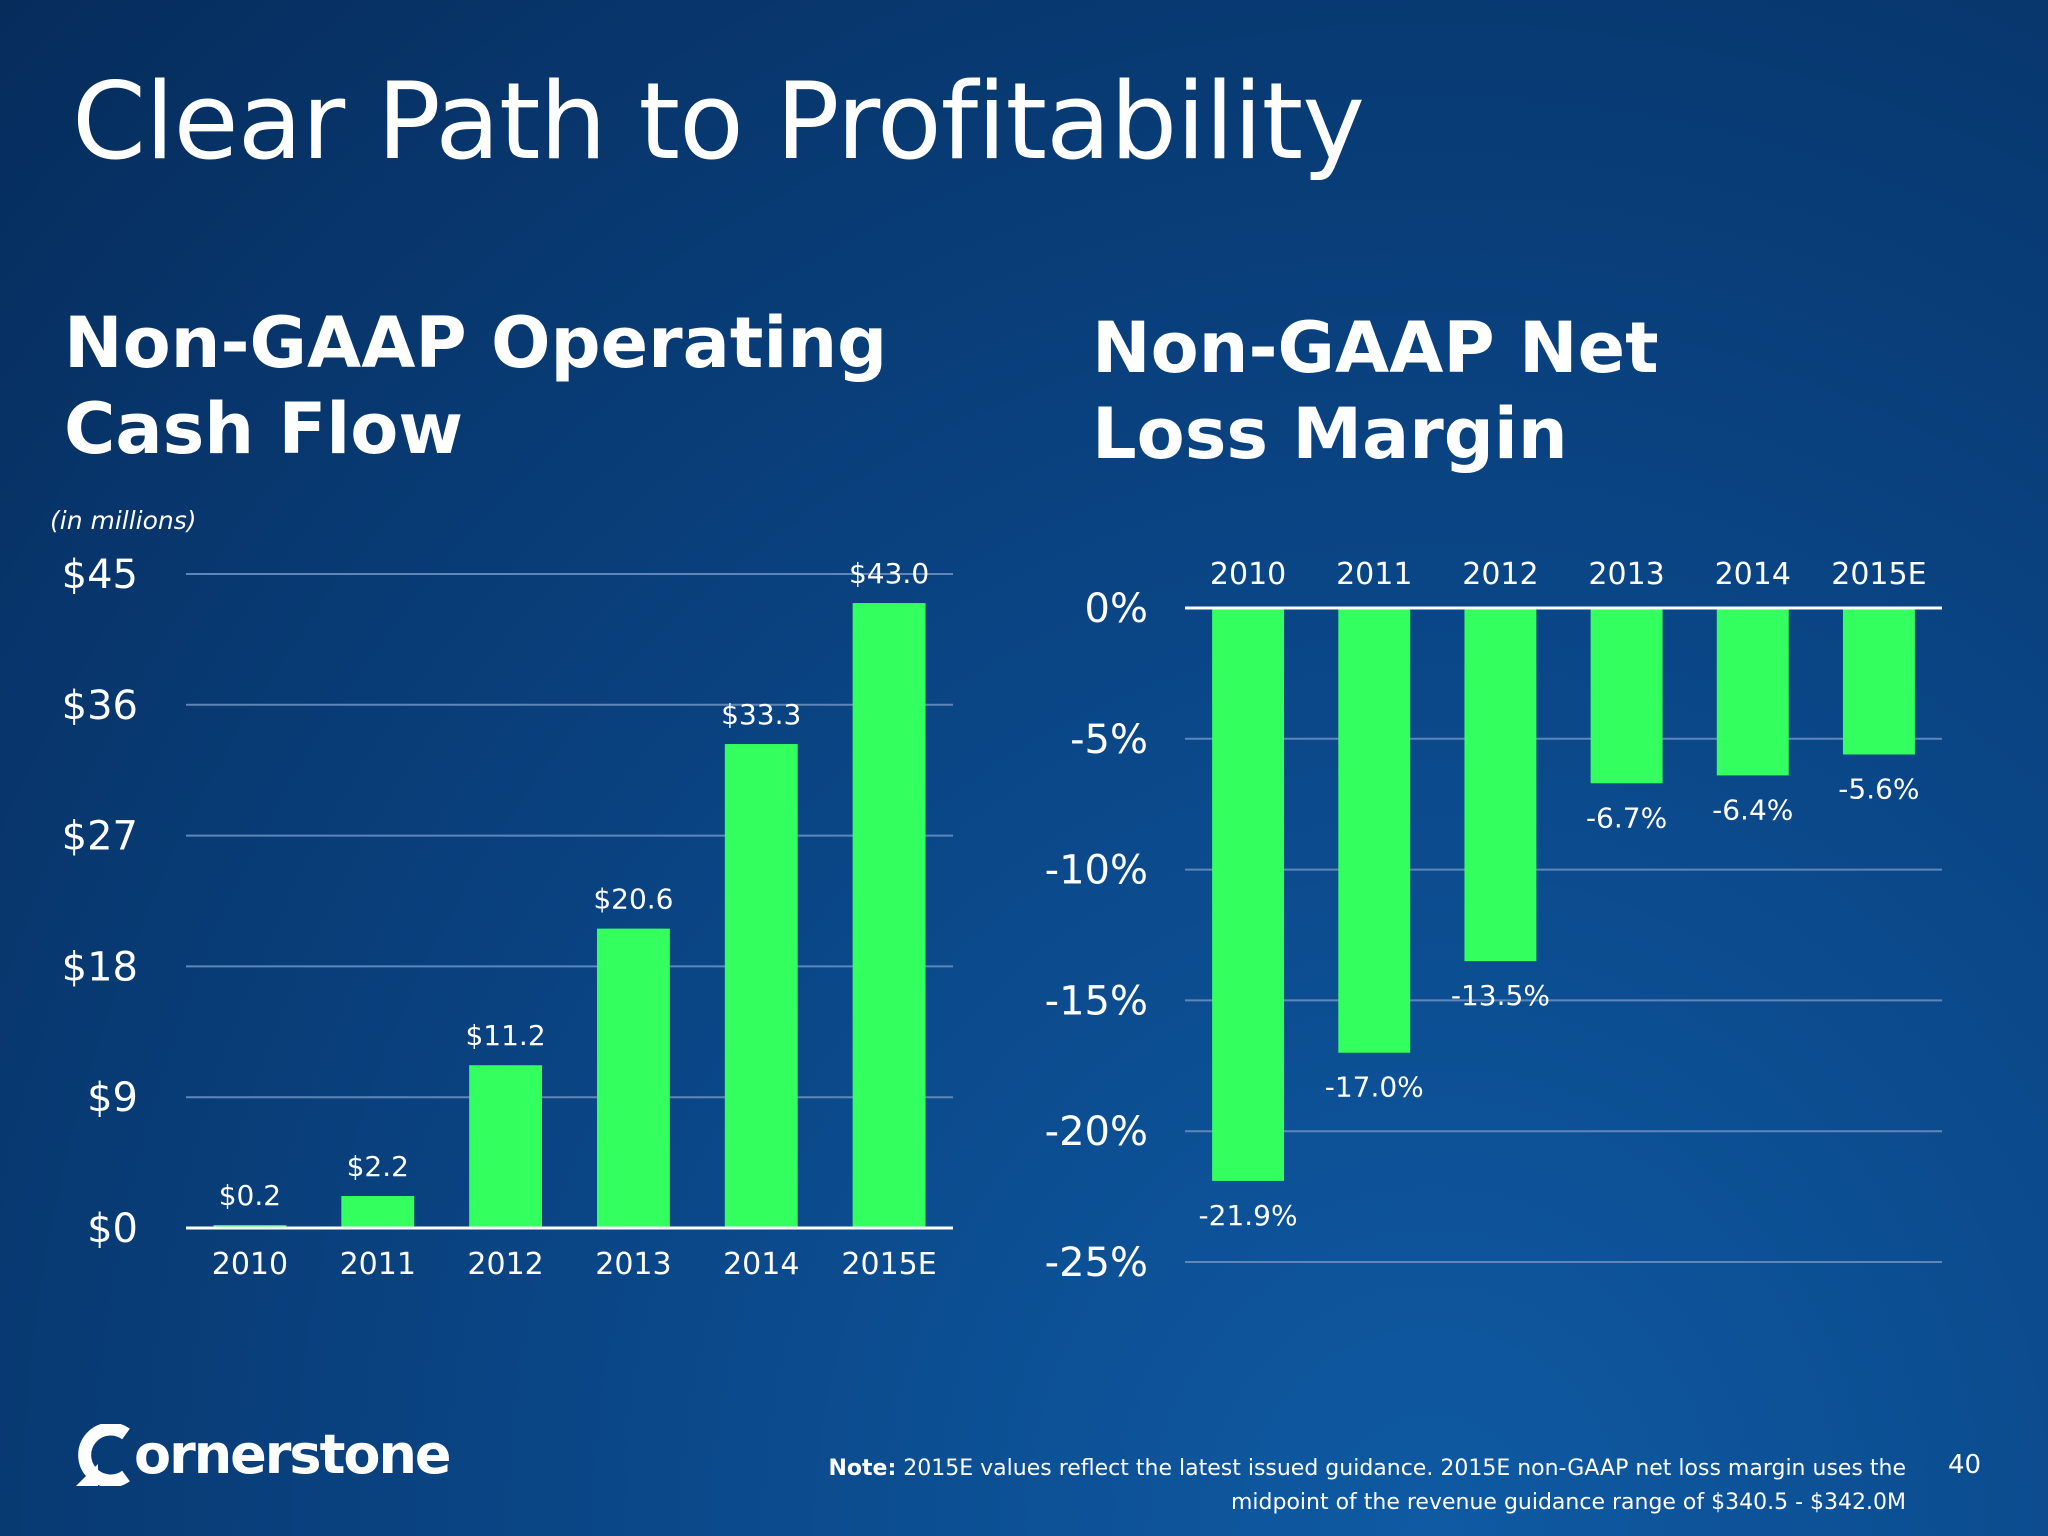 Image resolution: width=2048 pixels, height=1536 pixels. I want to click on net-loss-data-label: -6.4%, so click(1752, 809).